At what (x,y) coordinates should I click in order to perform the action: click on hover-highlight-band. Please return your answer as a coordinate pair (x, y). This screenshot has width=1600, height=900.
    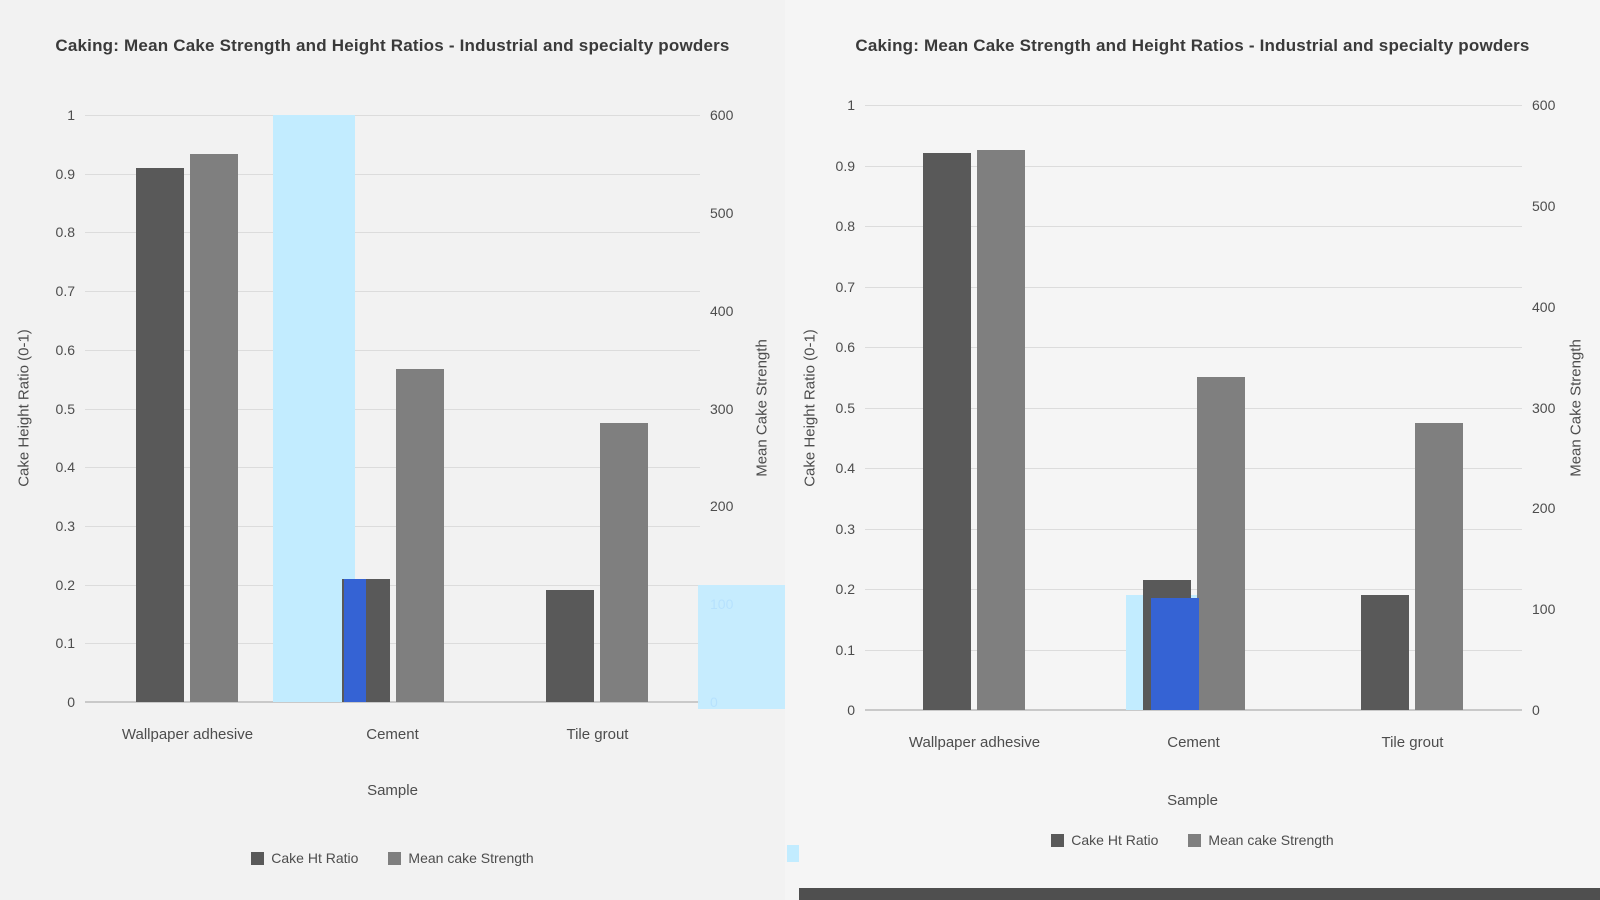
    Looking at the image, I should click on (313, 408).